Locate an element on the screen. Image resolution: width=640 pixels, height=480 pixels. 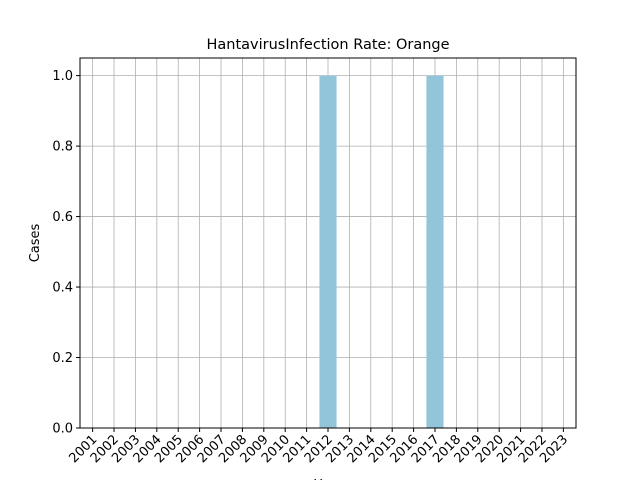
y-tick-label: 0.8 is located at coordinates (62, 147).